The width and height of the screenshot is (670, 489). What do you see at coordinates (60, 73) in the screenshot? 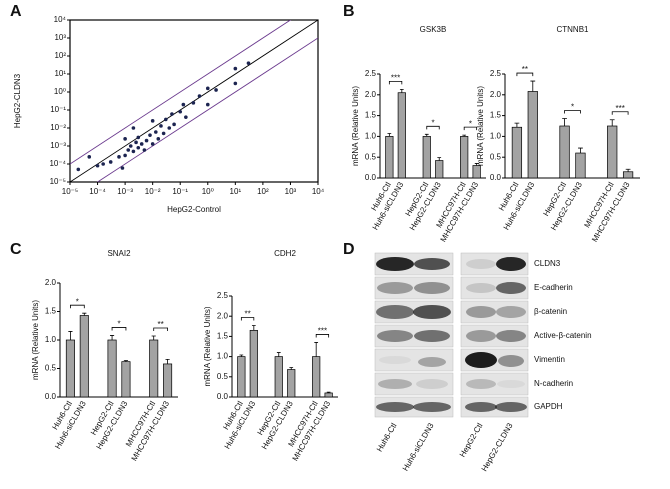
I see `y-tick-label: 10¹` at bounding box center [60, 73].